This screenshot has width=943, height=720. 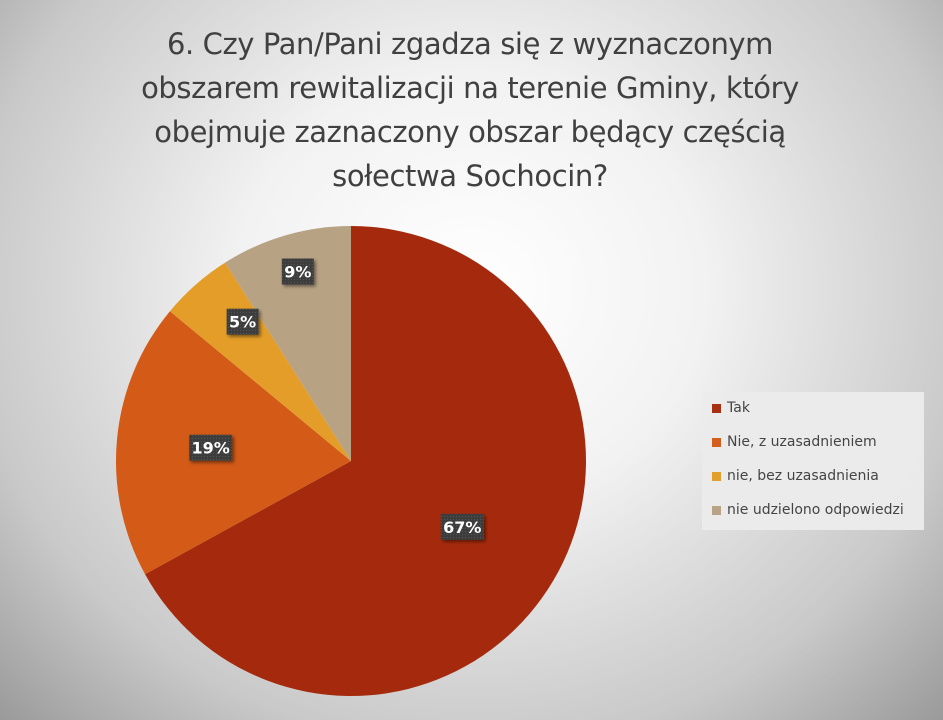 I want to click on data-label-text: 5%, so click(x=242, y=322).